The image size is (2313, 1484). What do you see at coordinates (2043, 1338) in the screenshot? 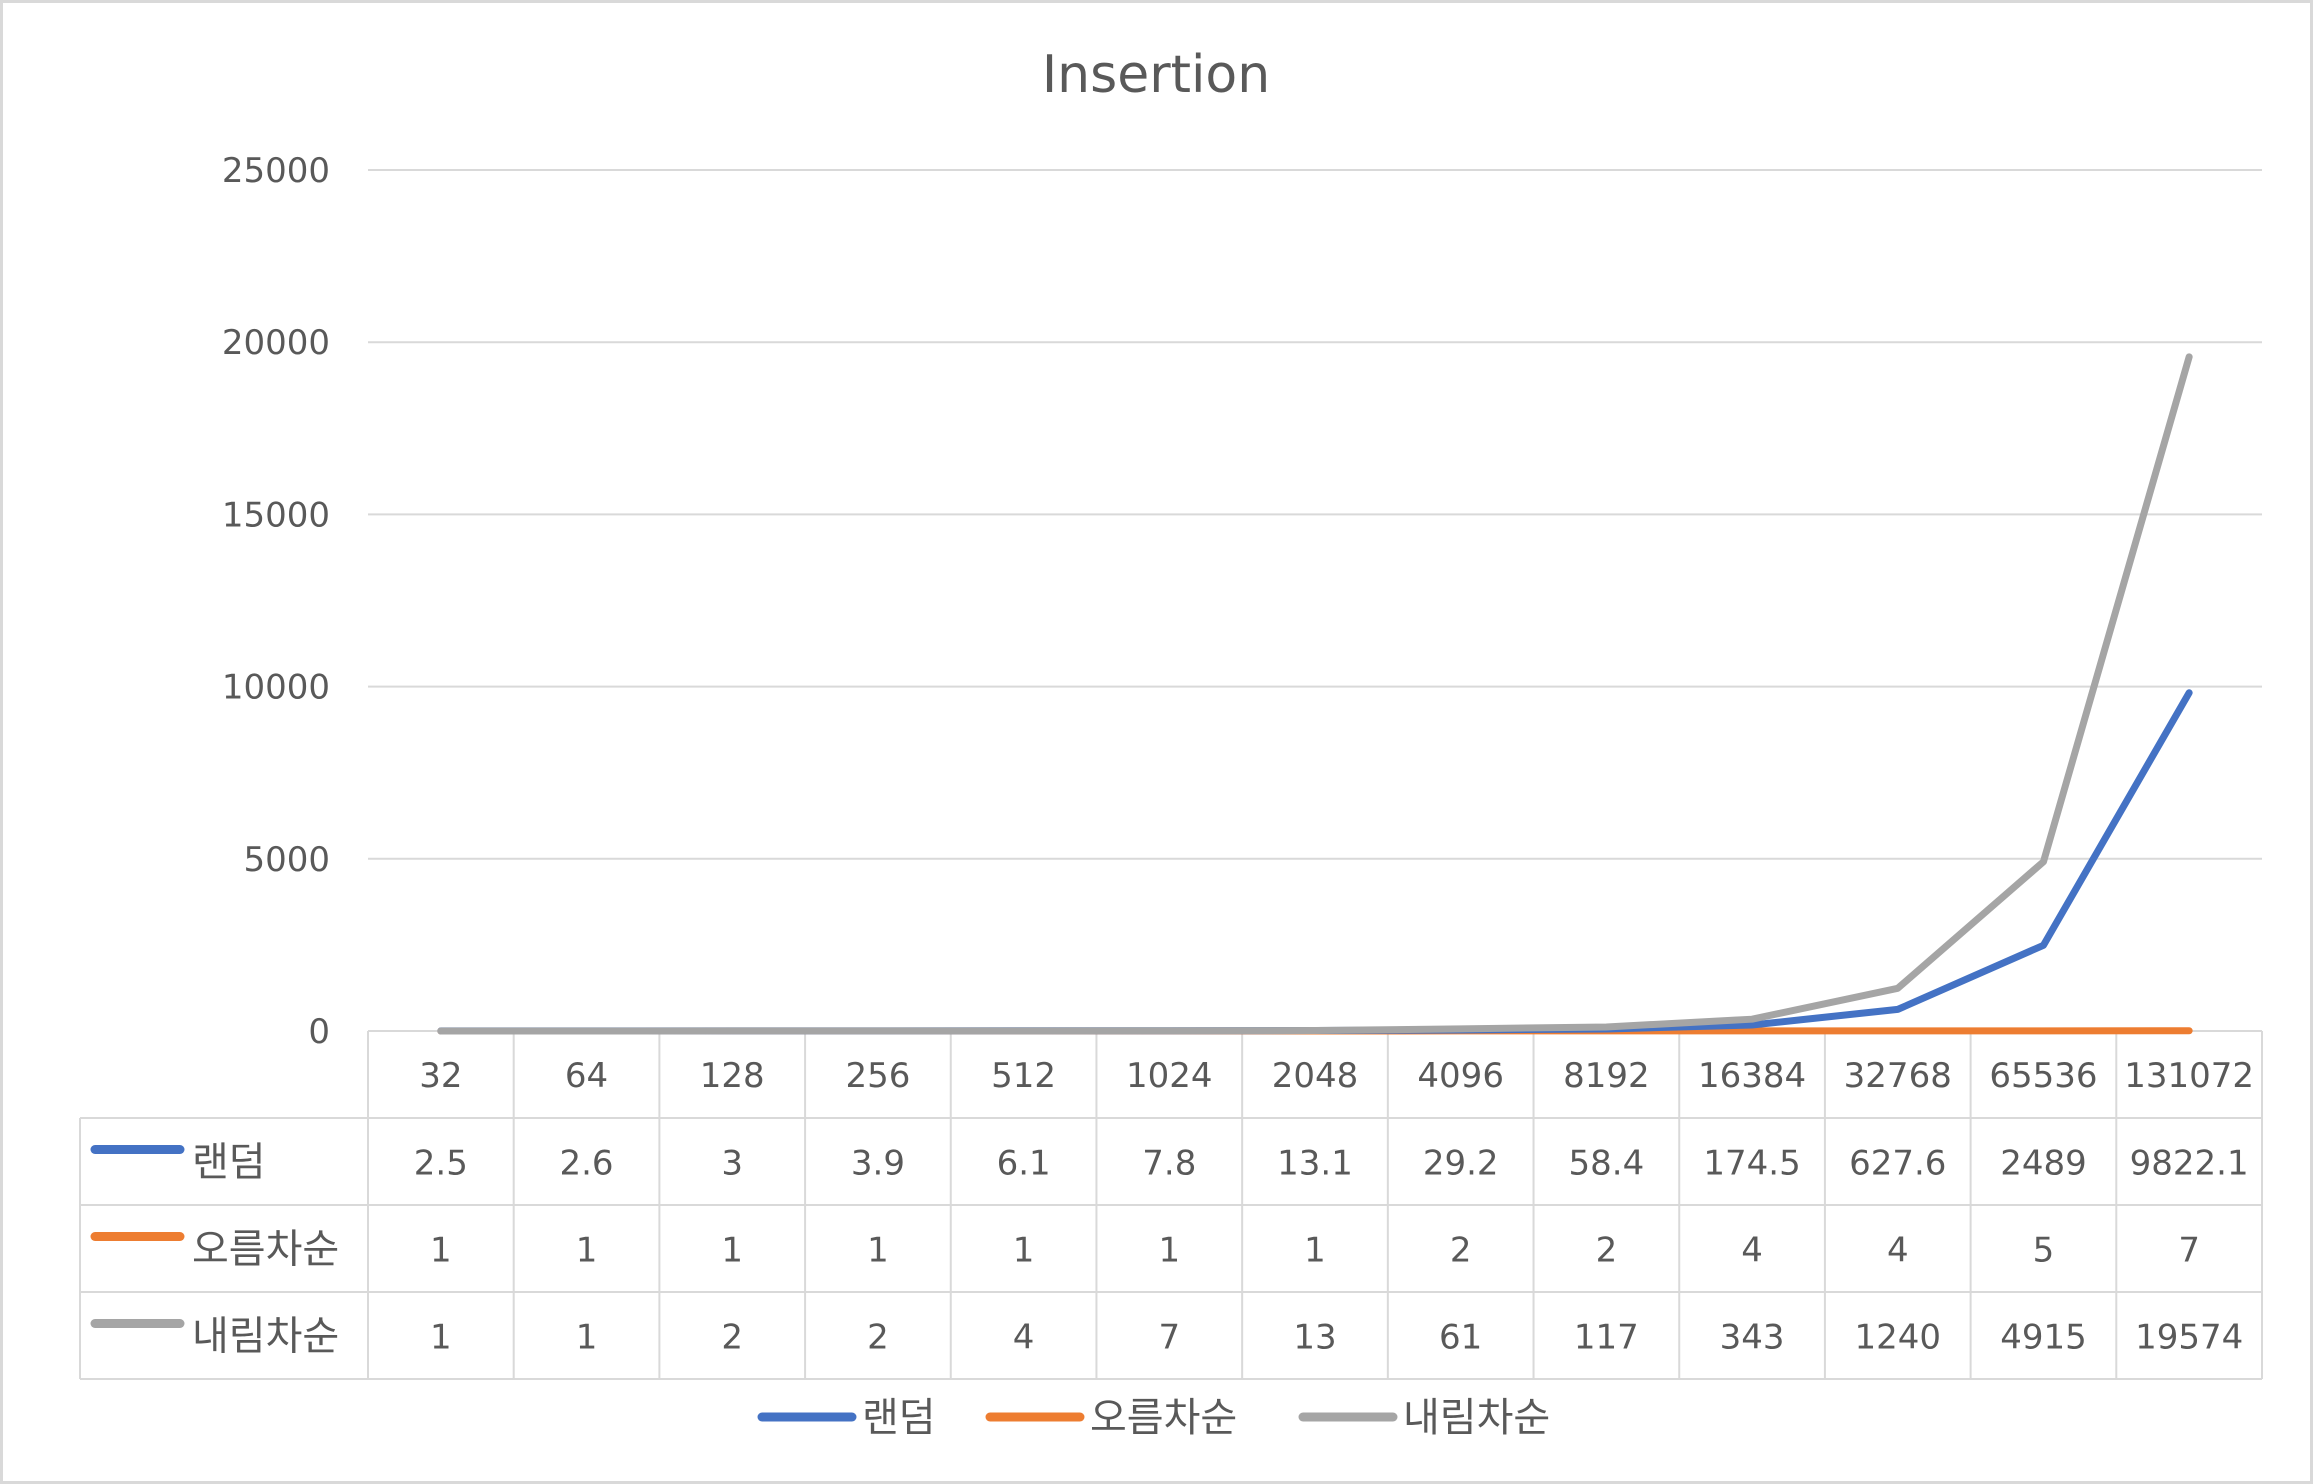
I see `series-3-table-value: 4915` at bounding box center [2043, 1338].